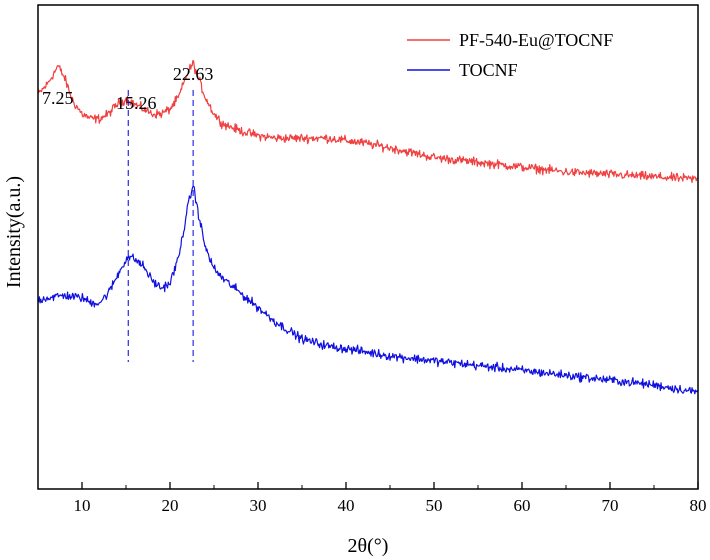 The height and width of the screenshot is (560, 710). What do you see at coordinates (127, 213) in the screenshot?
I see `peak-annotations: 7.25 15.26 22.63` at bounding box center [127, 213].